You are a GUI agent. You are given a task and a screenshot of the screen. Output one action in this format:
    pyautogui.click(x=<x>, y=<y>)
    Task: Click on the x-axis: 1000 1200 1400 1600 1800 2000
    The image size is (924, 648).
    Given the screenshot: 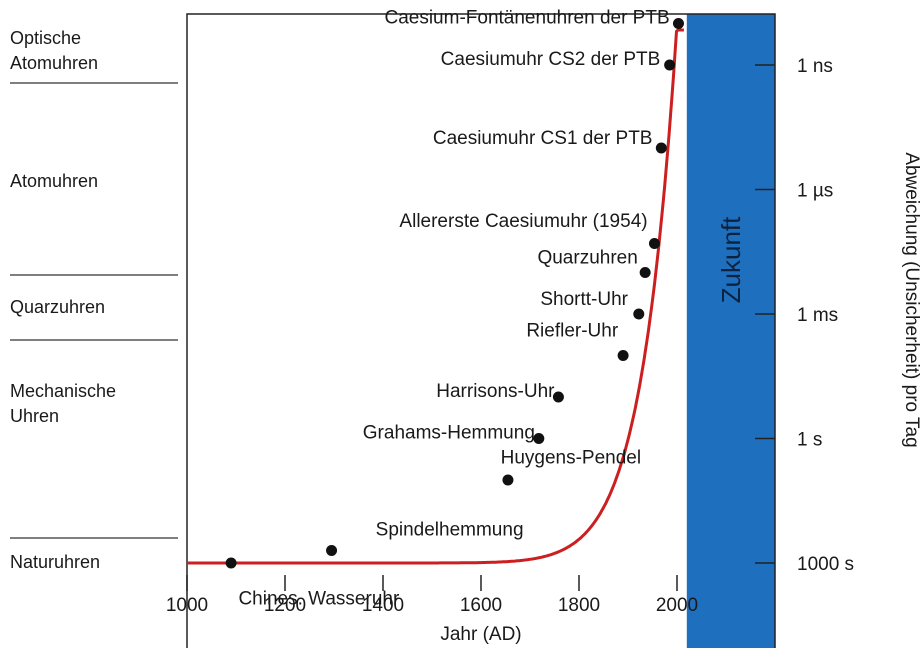 What is the action you would take?
    pyautogui.click(x=432, y=595)
    